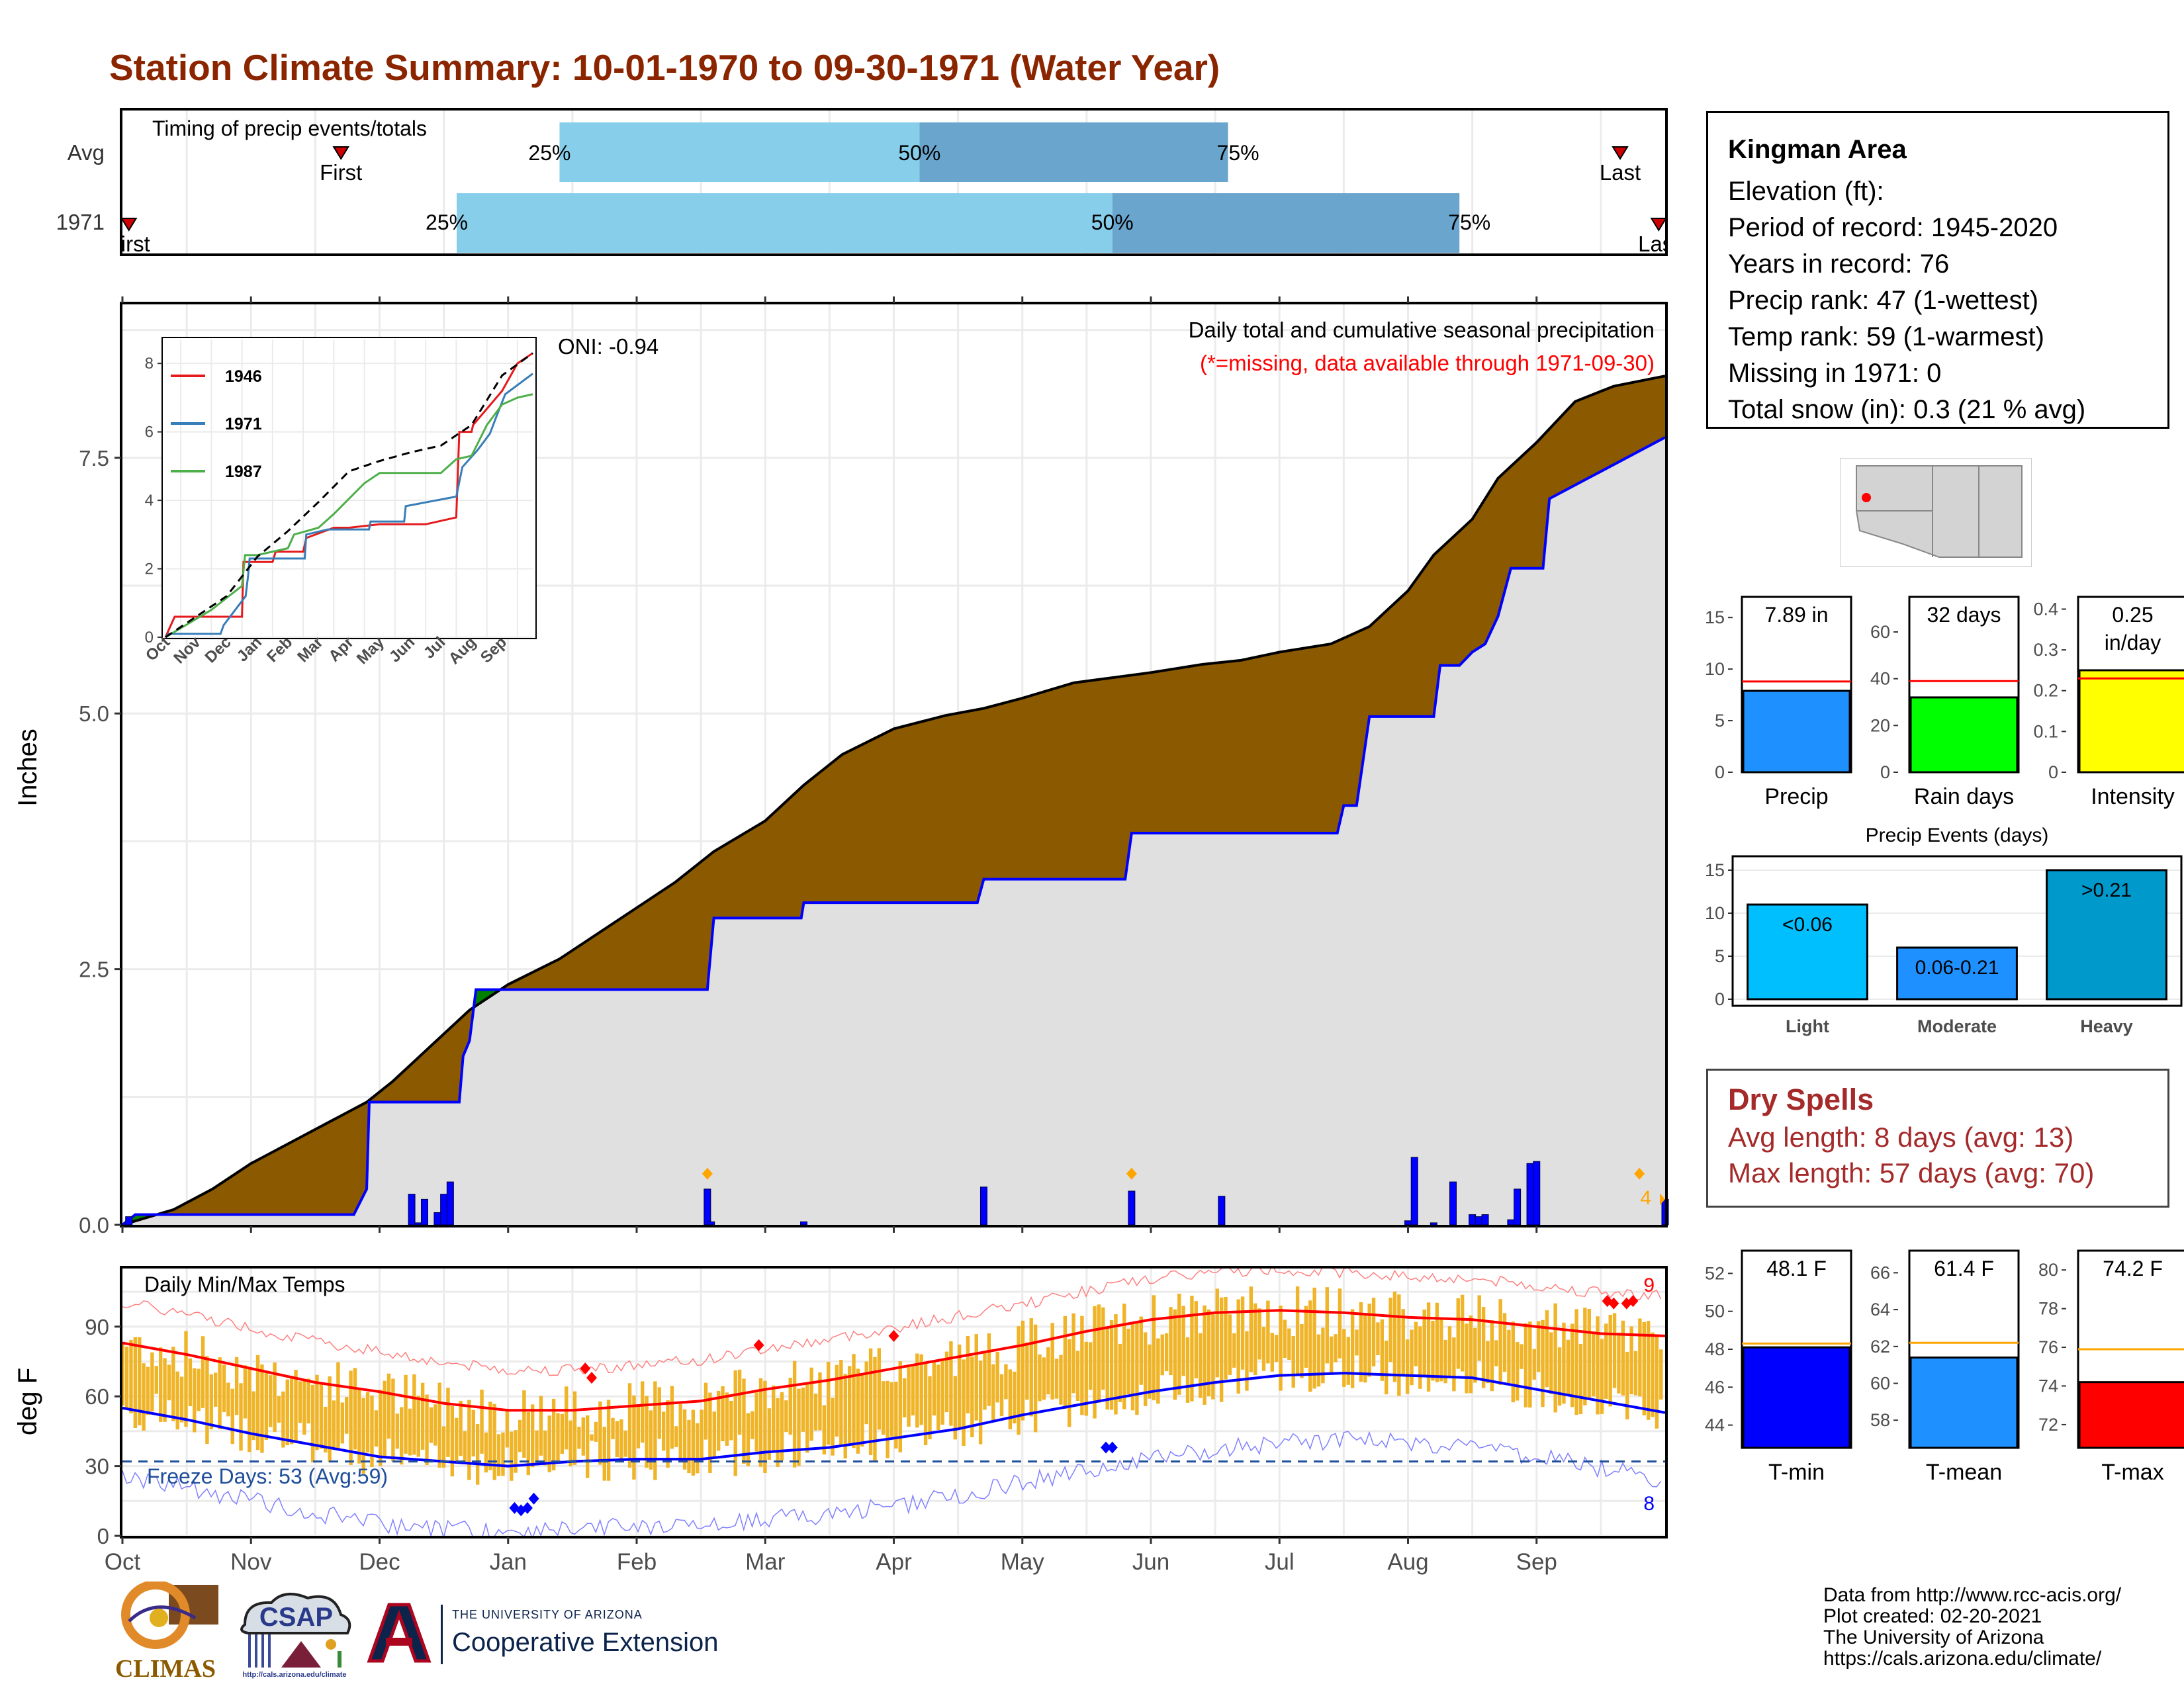 The height and width of the screenshot is (1694, 2184). Describe the element at coordinates (1280, 1562) in the screenshot. I see `month-tick-label: Jul` at that location.